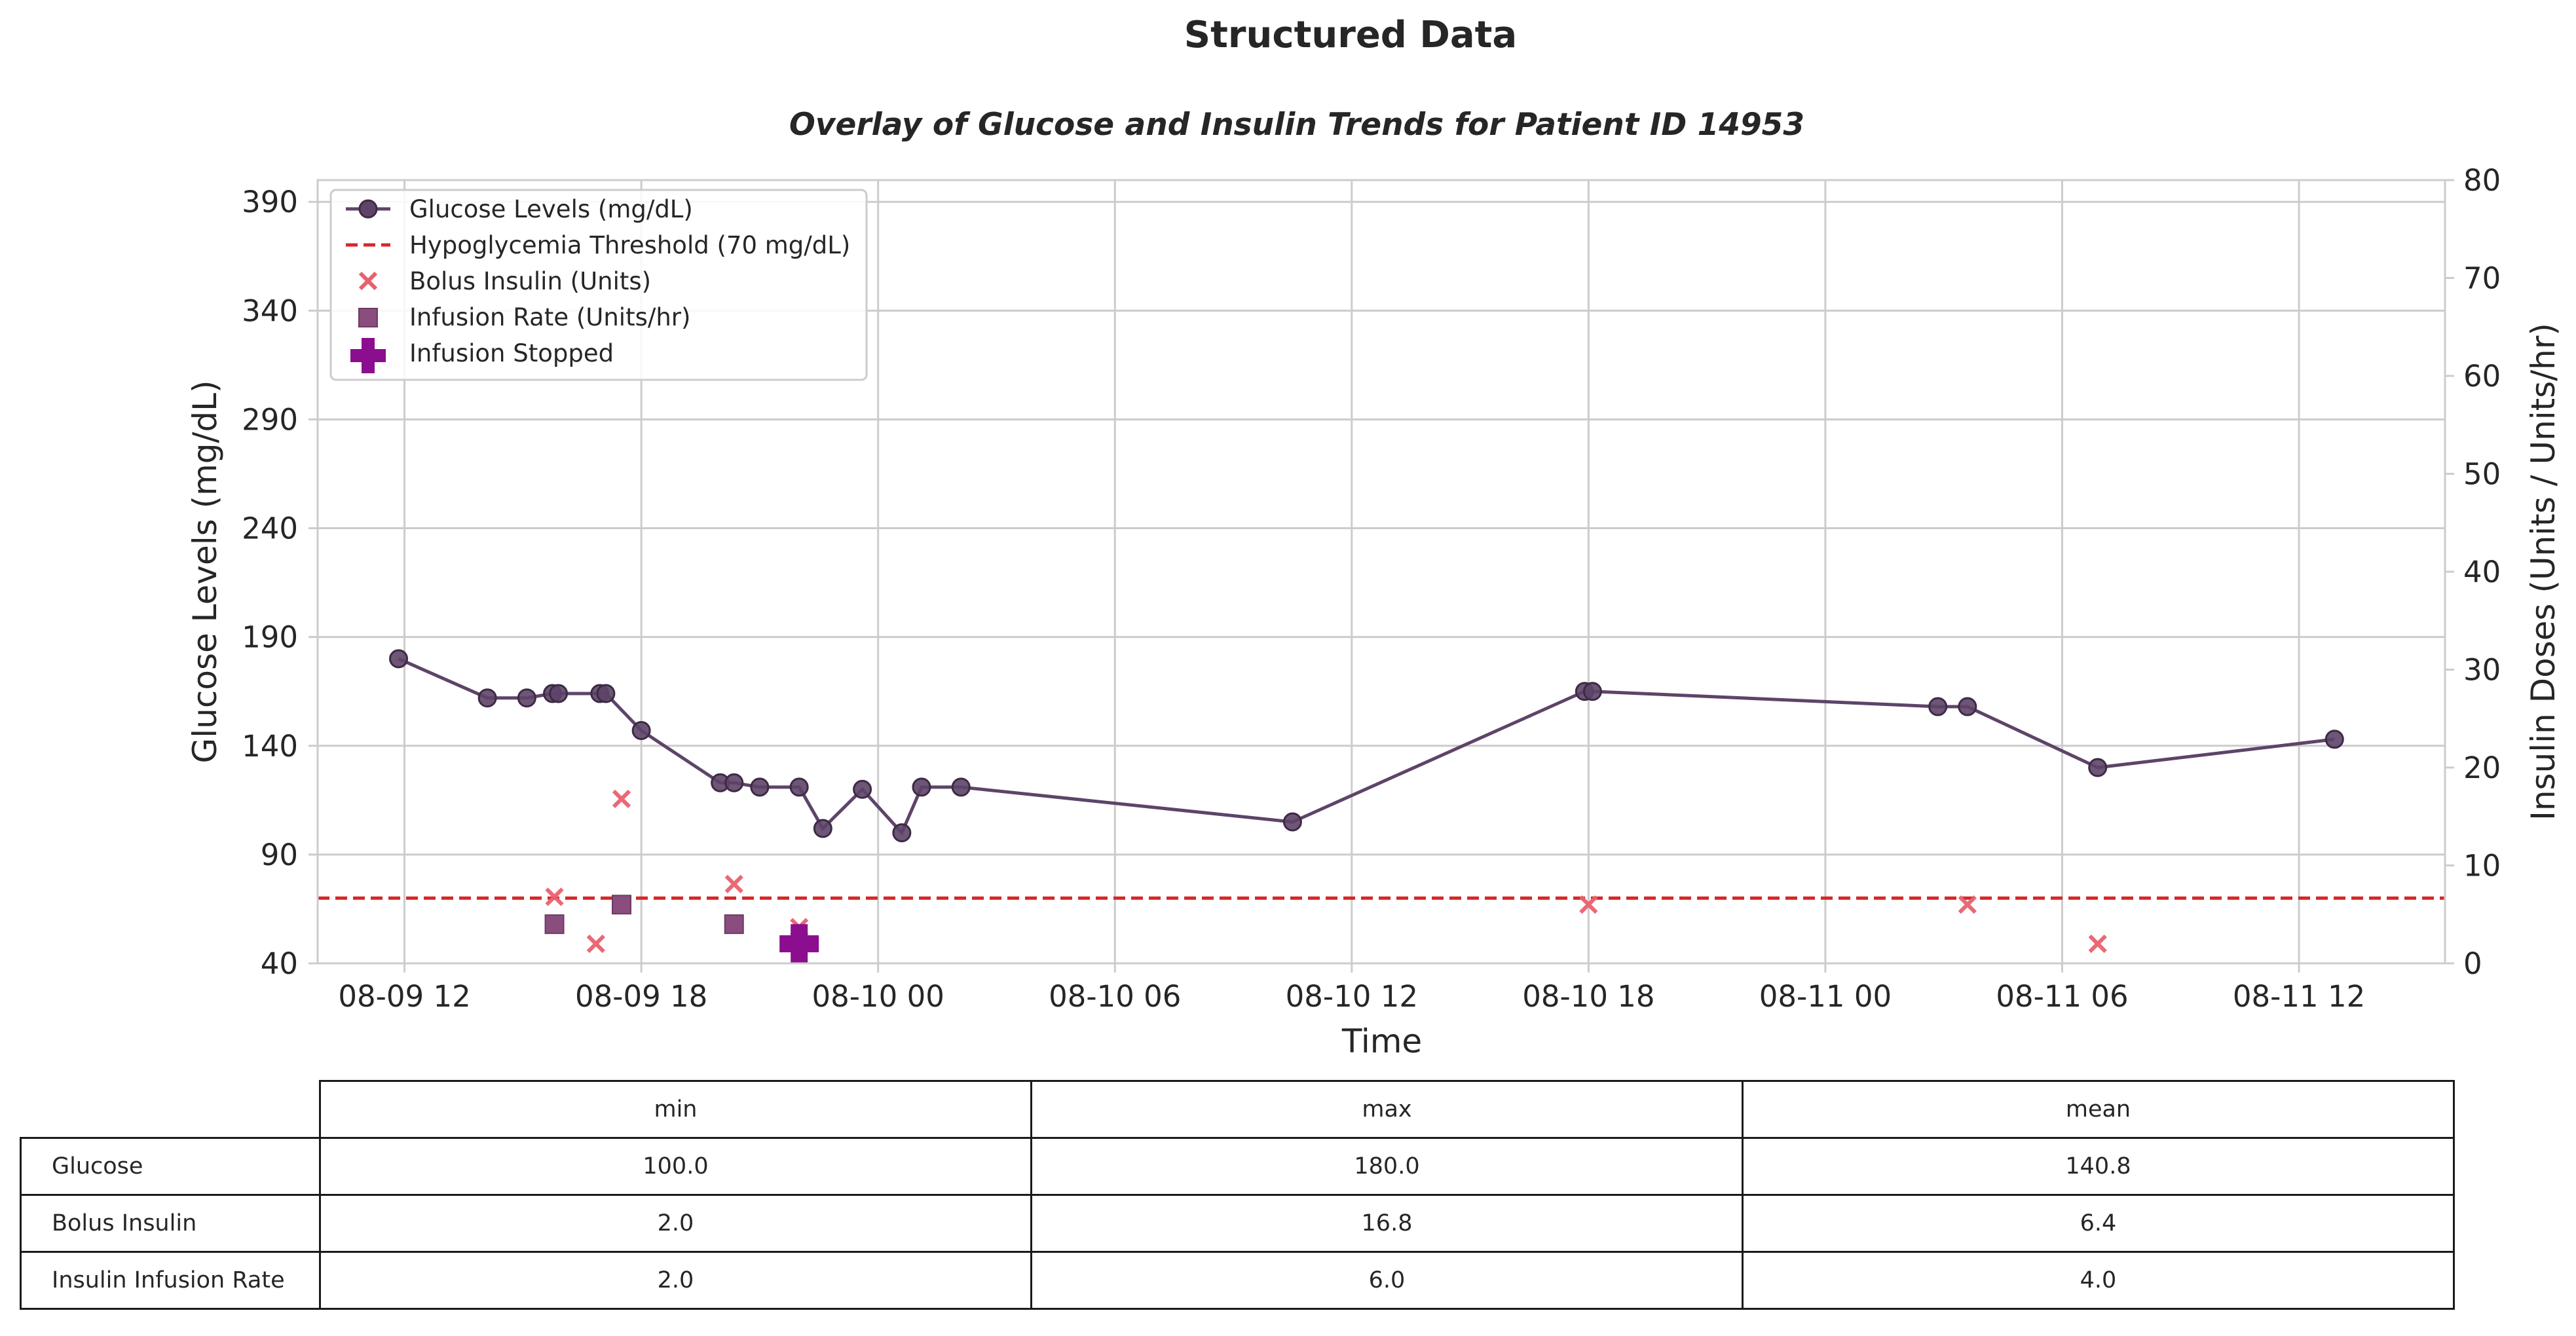  I want to click on y-tick-label: 140, so click(270, 746).